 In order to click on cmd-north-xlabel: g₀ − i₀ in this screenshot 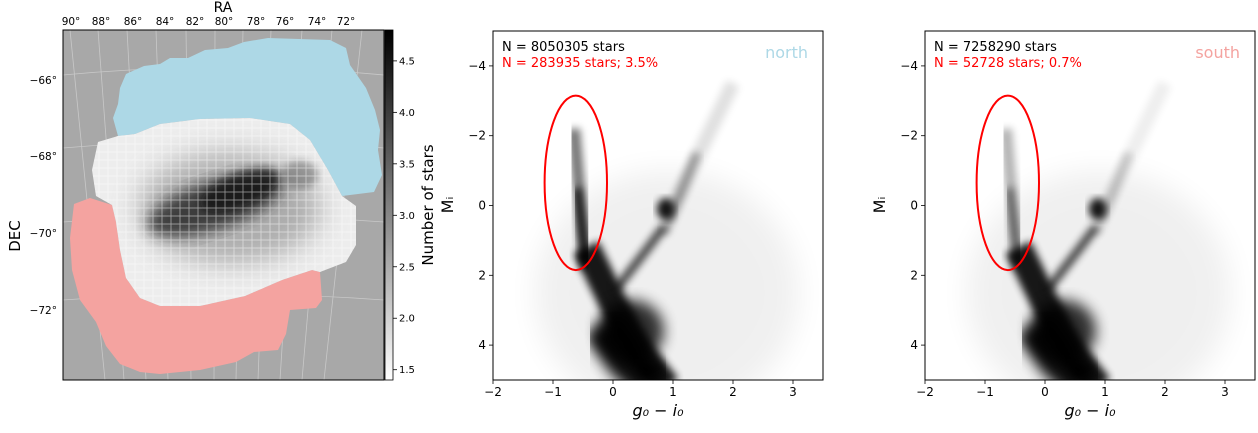, I will do `click(658, 410)`.